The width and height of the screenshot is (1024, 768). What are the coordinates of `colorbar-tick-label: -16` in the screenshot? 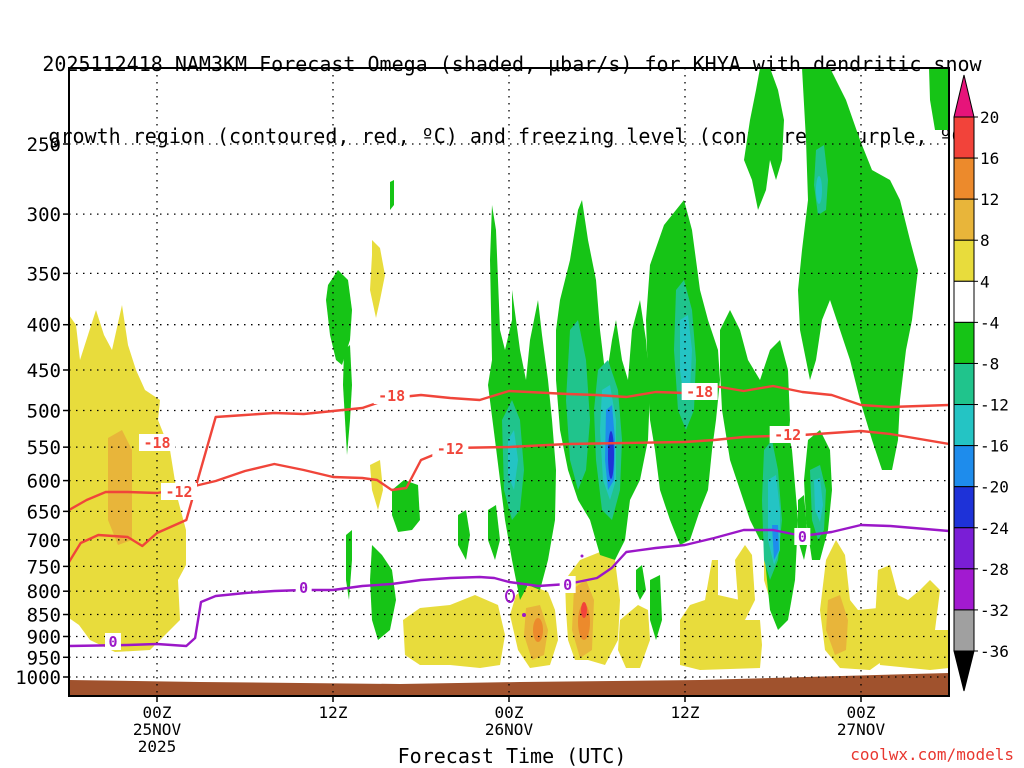 It's located at (994, 446).